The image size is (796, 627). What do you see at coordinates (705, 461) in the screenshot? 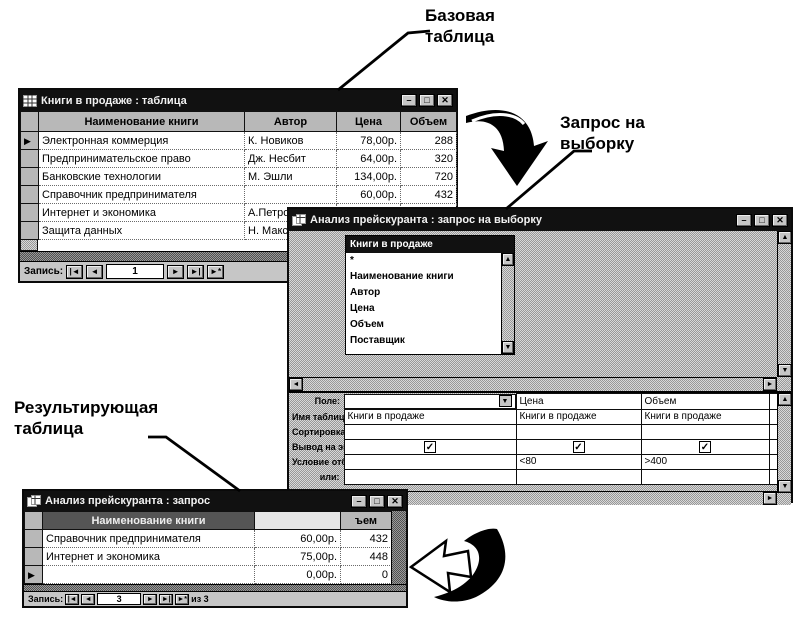
I see `criteria-cell: >400` at bounding box center [705, 461].